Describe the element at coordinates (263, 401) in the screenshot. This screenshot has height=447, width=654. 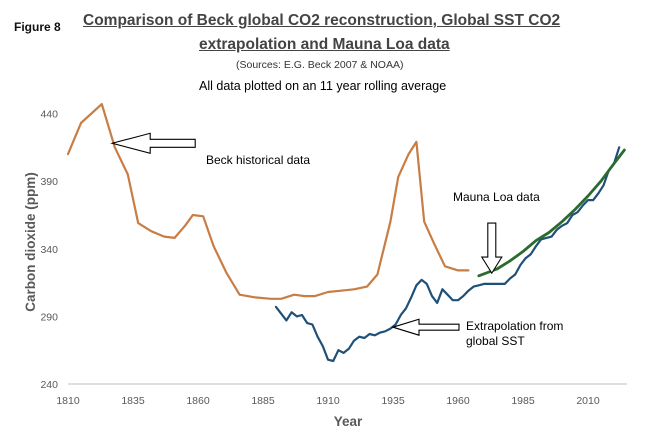
I see `x-tick-label: 1885` at that location.